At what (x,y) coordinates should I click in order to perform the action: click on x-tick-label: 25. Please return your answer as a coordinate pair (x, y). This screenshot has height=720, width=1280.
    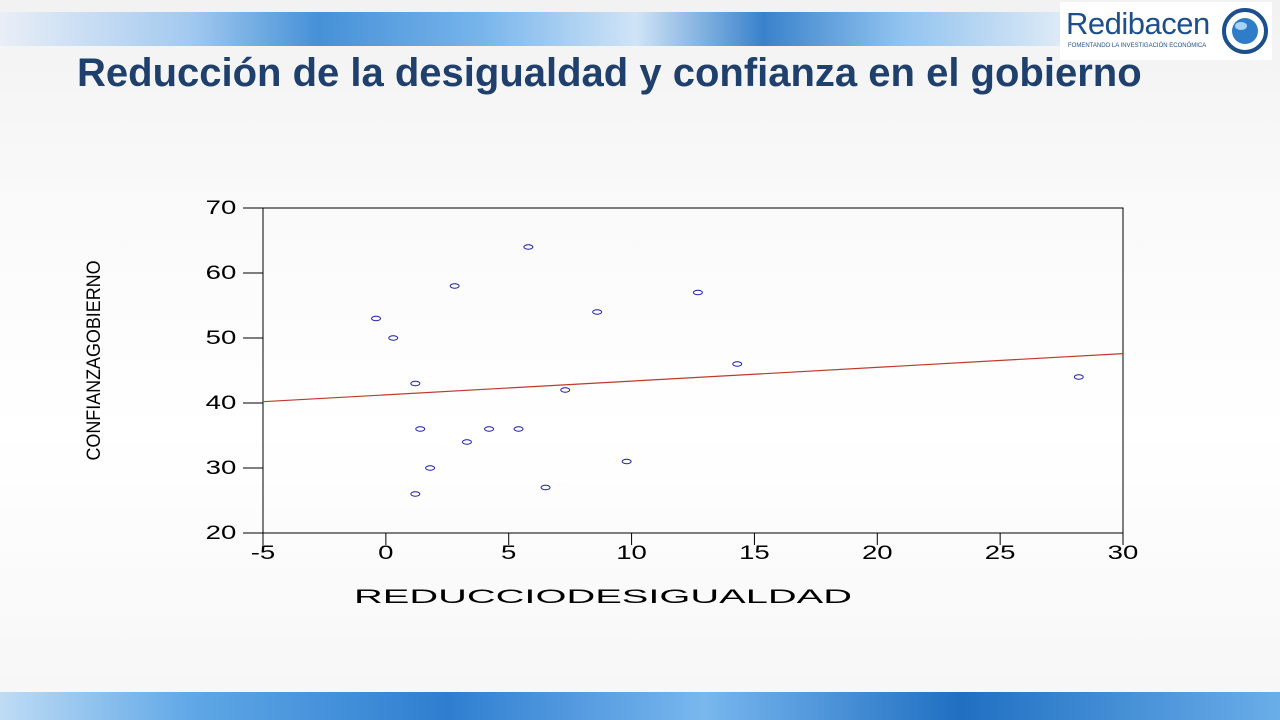
    Looking at the image, I should click on (1000, 553).